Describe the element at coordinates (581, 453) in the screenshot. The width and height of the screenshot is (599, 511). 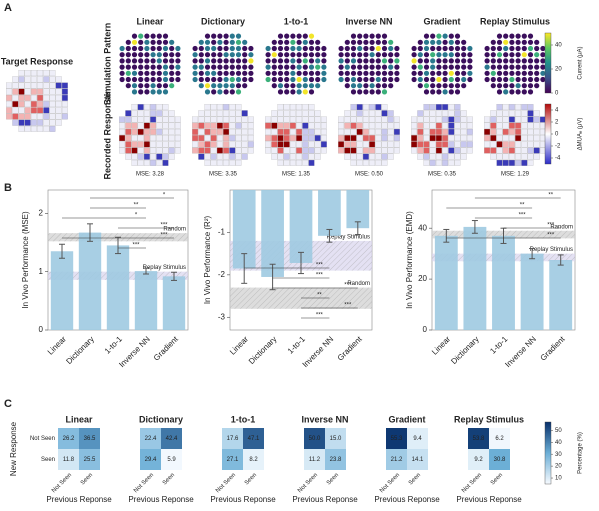
I see `colorbar-label: Percentage (%)` at that location.